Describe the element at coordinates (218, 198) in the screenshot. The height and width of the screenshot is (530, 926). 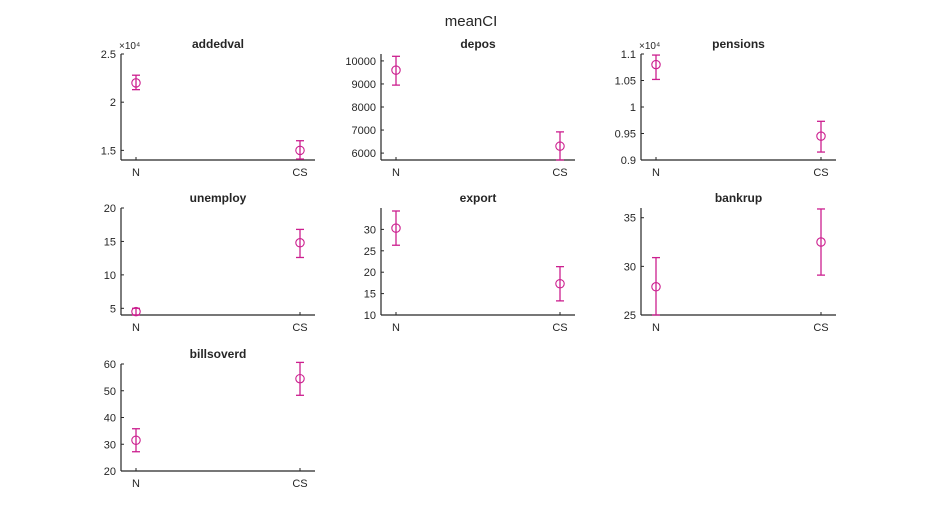
I see `subplot-title: unemploy` at that location.